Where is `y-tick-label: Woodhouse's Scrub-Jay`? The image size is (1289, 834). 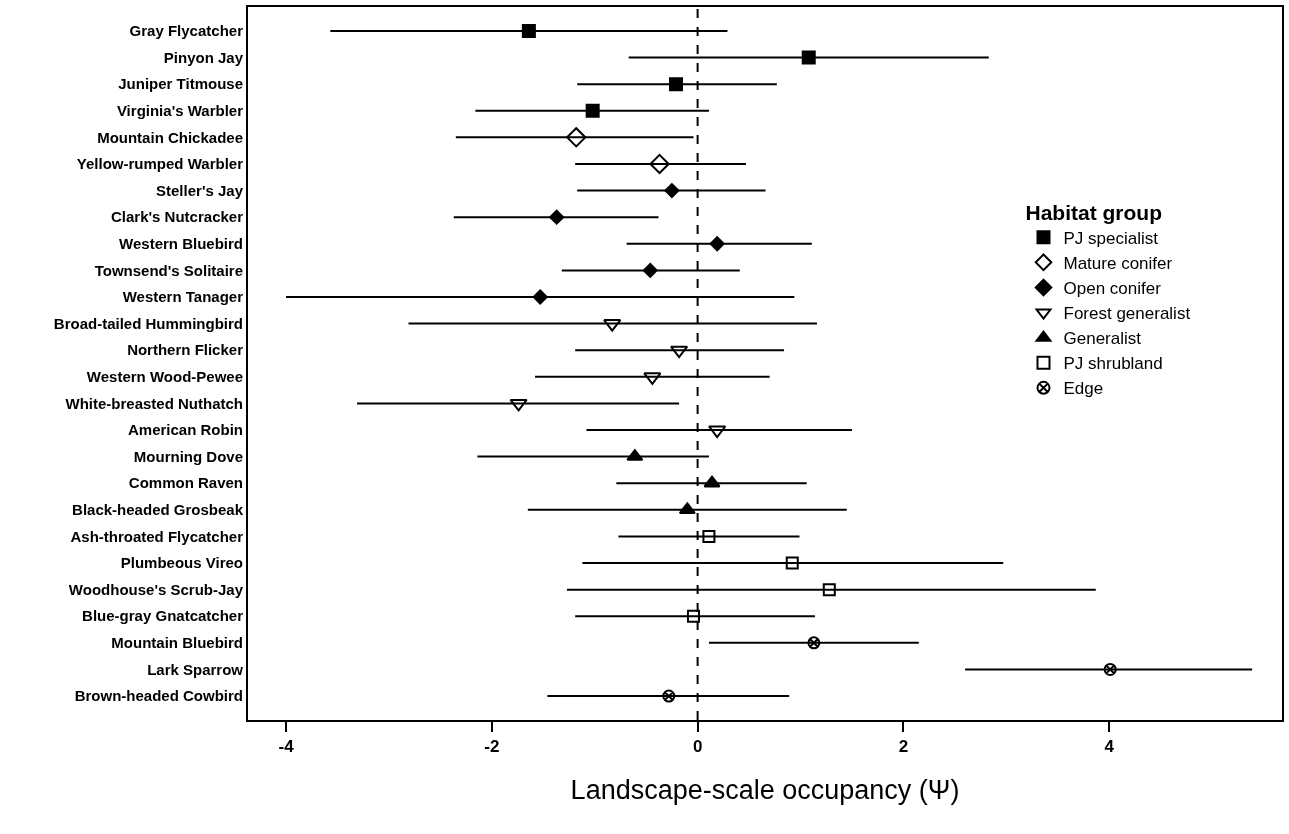
y-tick-label: Woodhouse's Scrub-Jay is located at coordinates (156, 589).